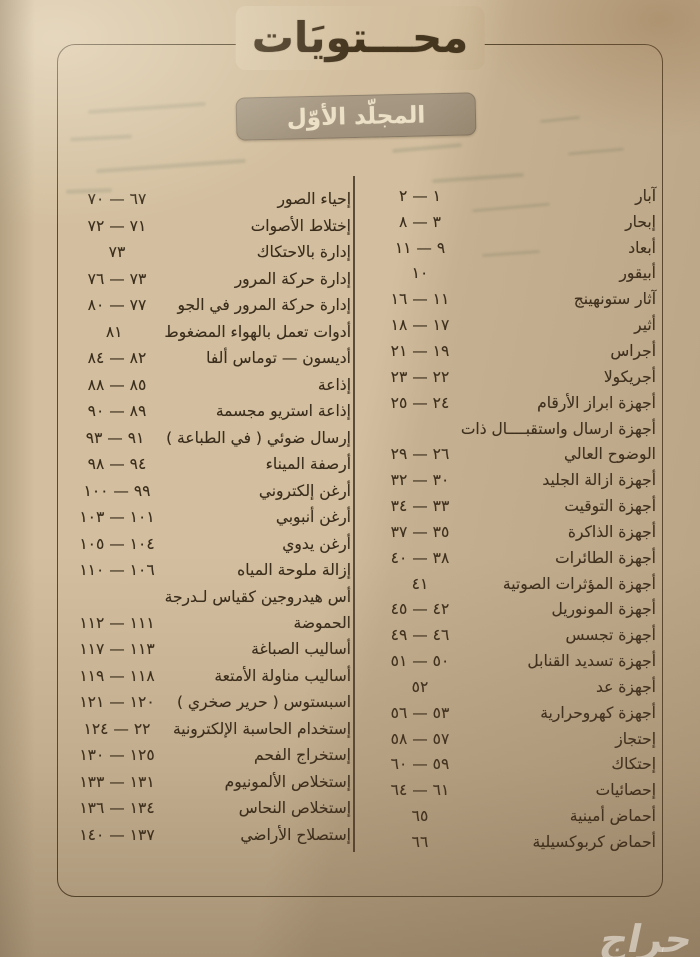 The width and height of the screenshot is (700, 957). I want to click on toc-entry-row: إرسال ضوئي ( في الطباعة ) ٩١ — ٩٣, so click(207, 437).